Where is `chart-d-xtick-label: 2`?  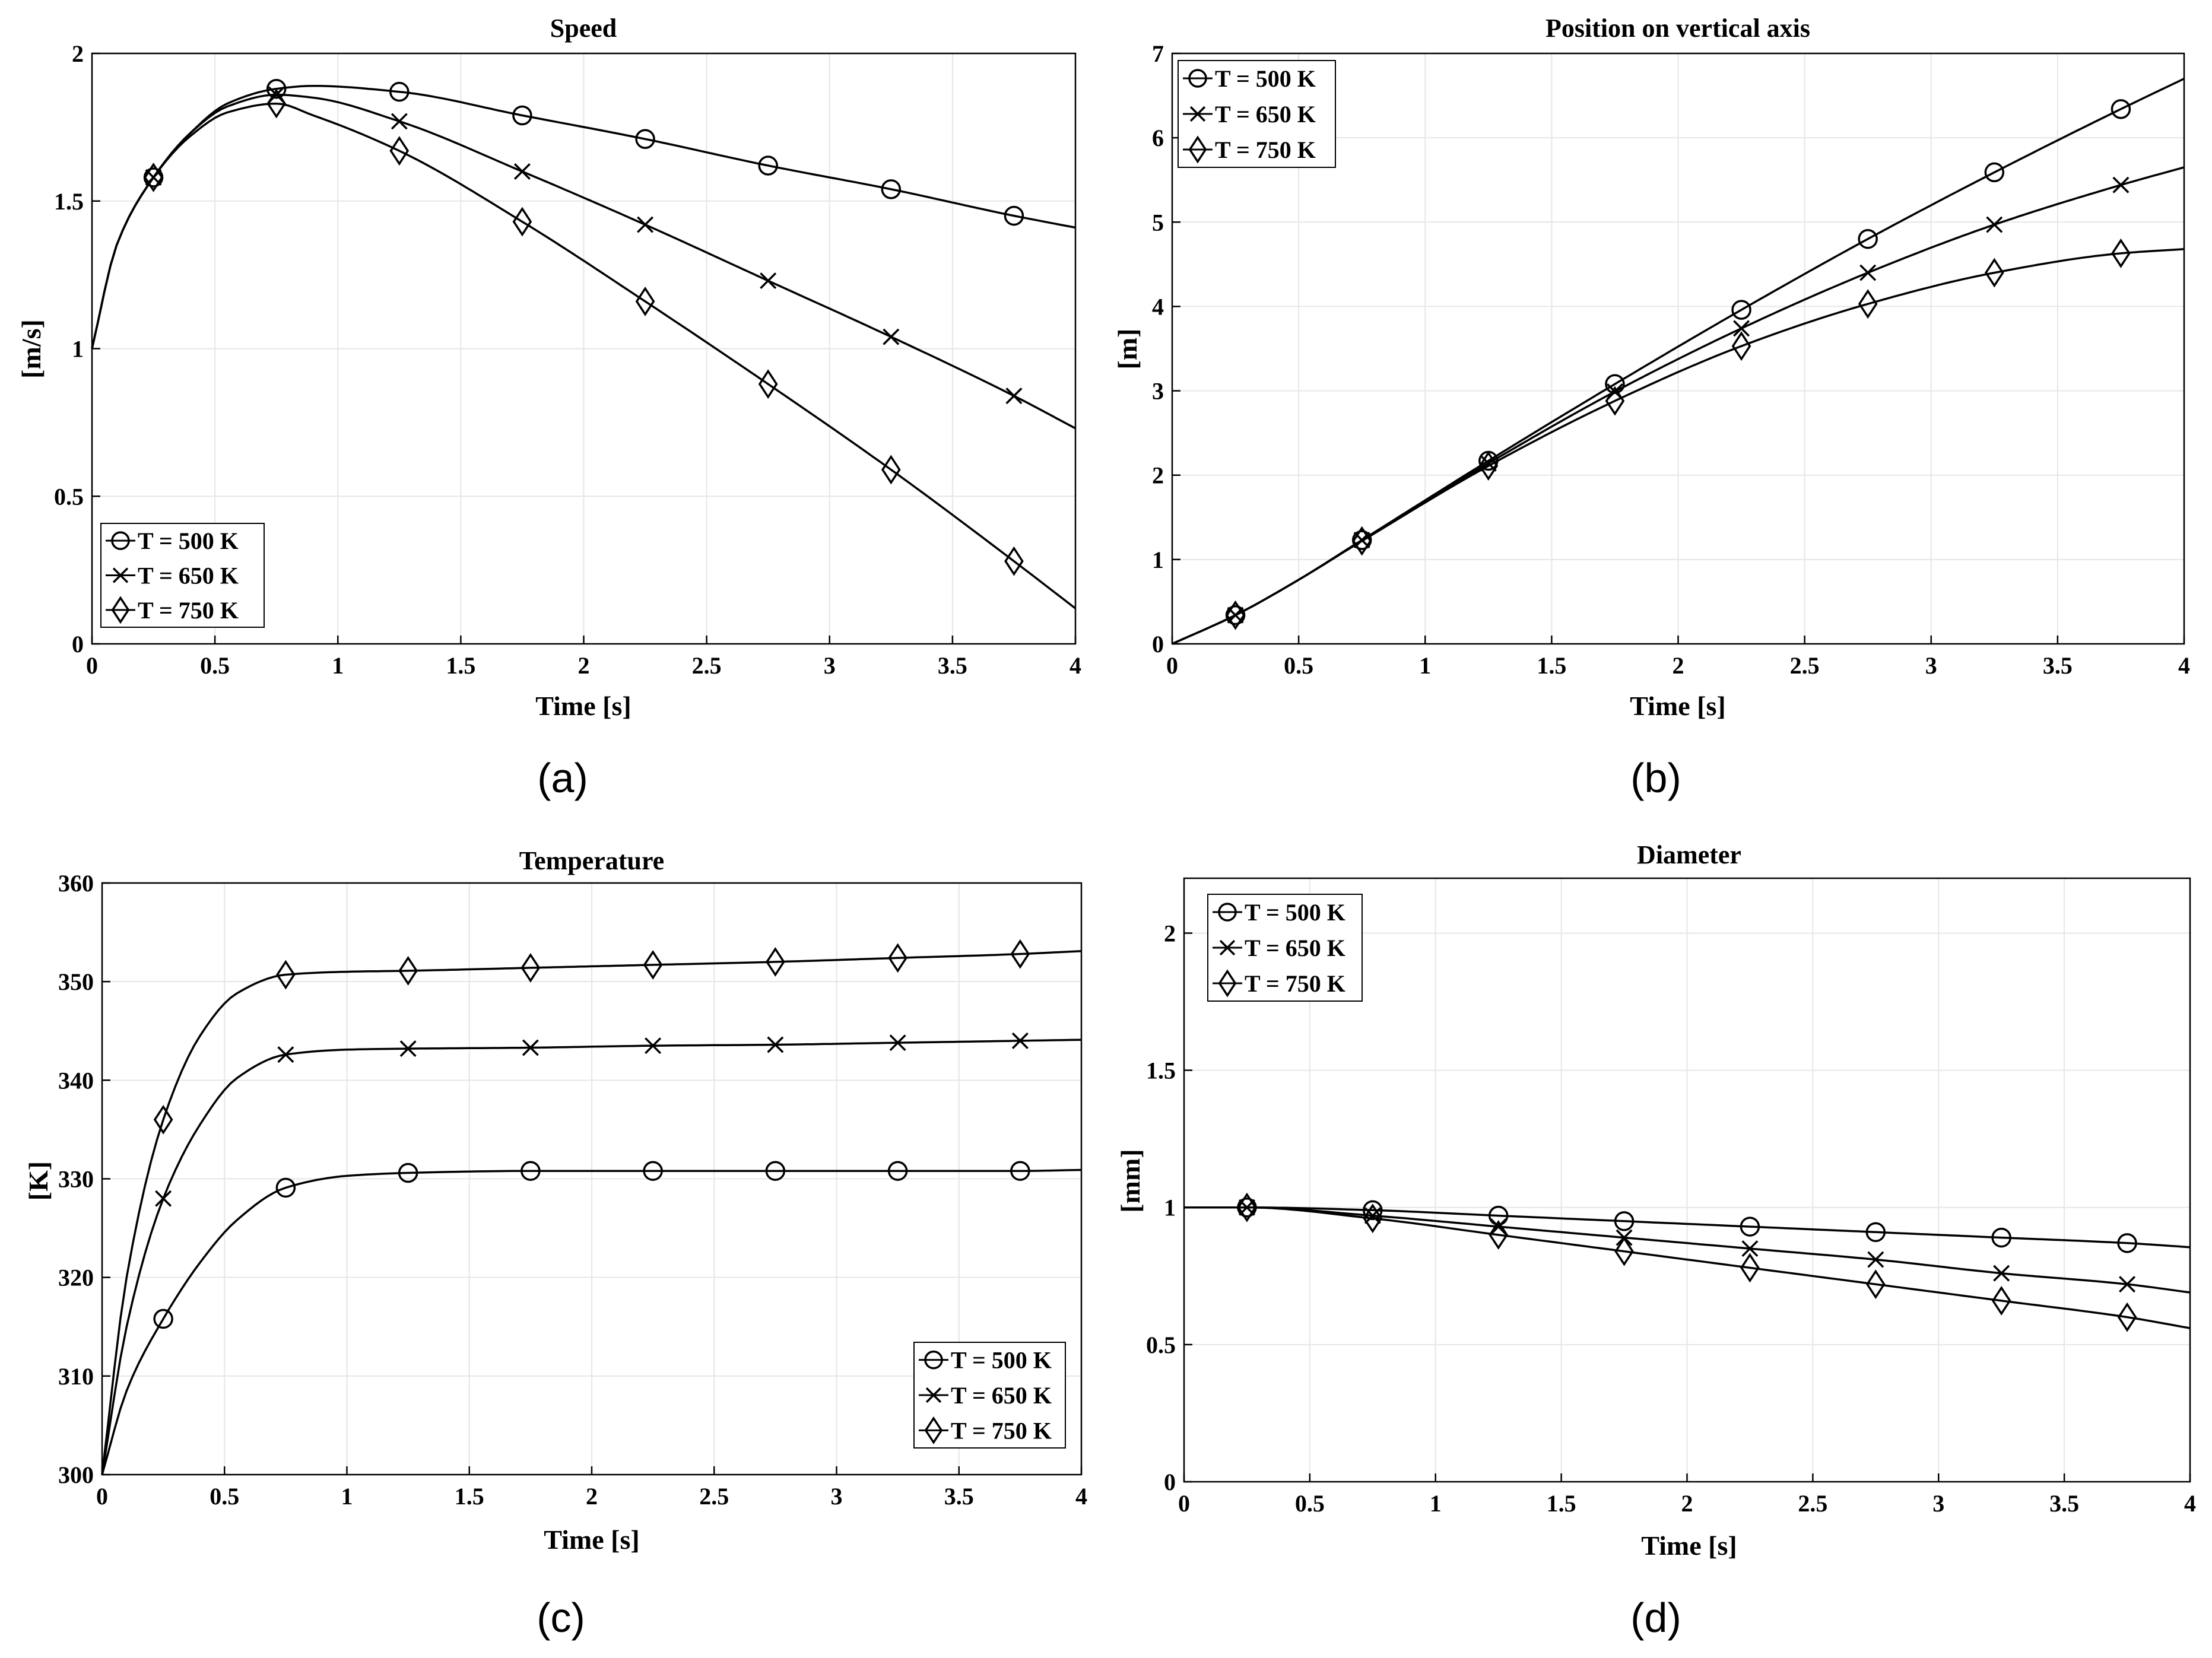 chart-d-xtick-label: 2 is located at coordinates (1687, 1503).